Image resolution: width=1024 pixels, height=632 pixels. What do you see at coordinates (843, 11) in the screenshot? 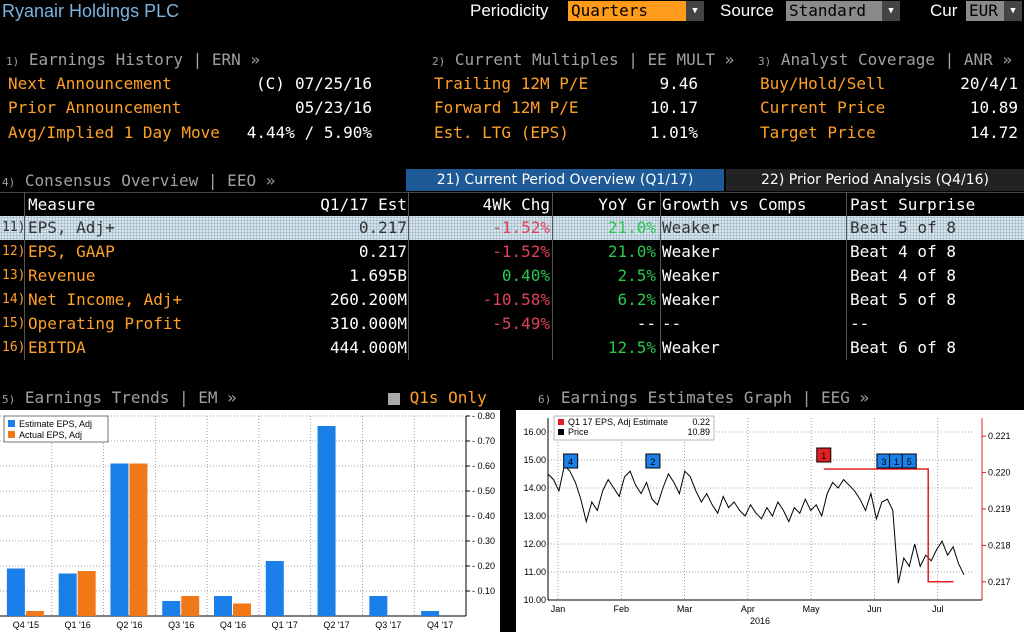
I see `source-dropdown: Standard ▼` at bounding box center [843, 11].